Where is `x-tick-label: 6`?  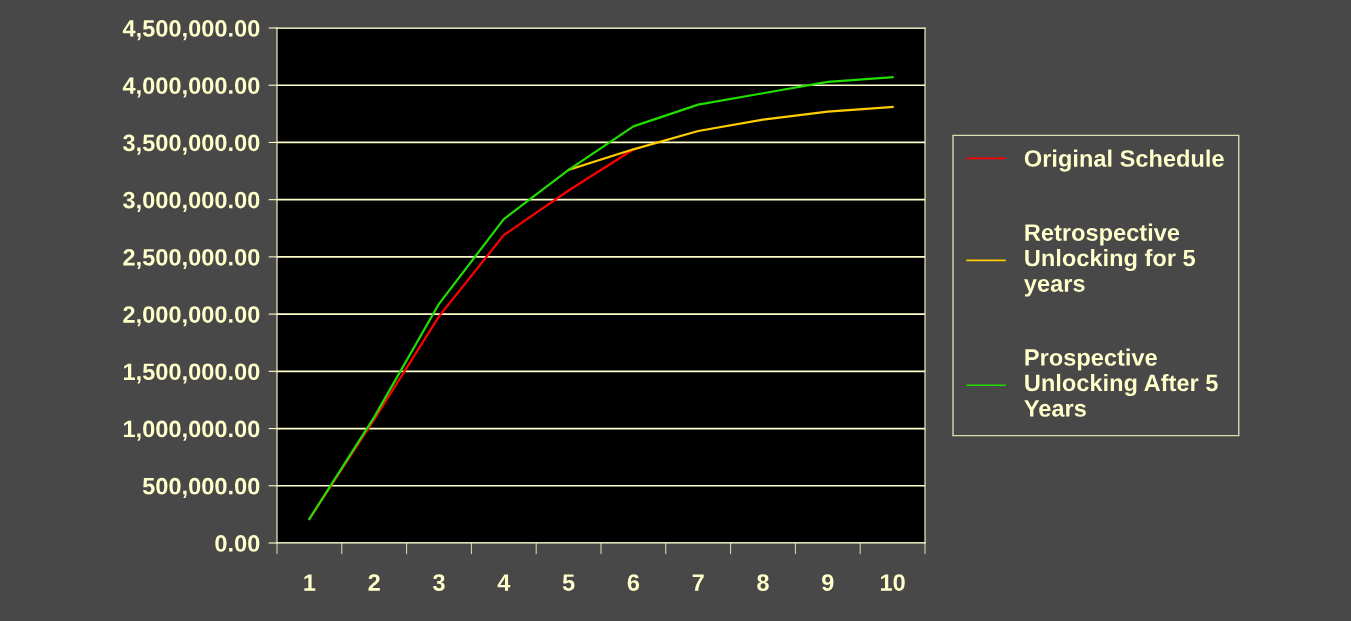
x-tick-label: 6 is located at coordinates (633, 582).